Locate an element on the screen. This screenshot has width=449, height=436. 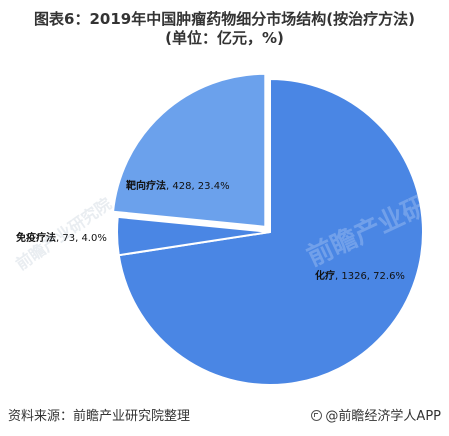
brand-credit: @前瞻经济学人APP is located at coordinates (376, 414).